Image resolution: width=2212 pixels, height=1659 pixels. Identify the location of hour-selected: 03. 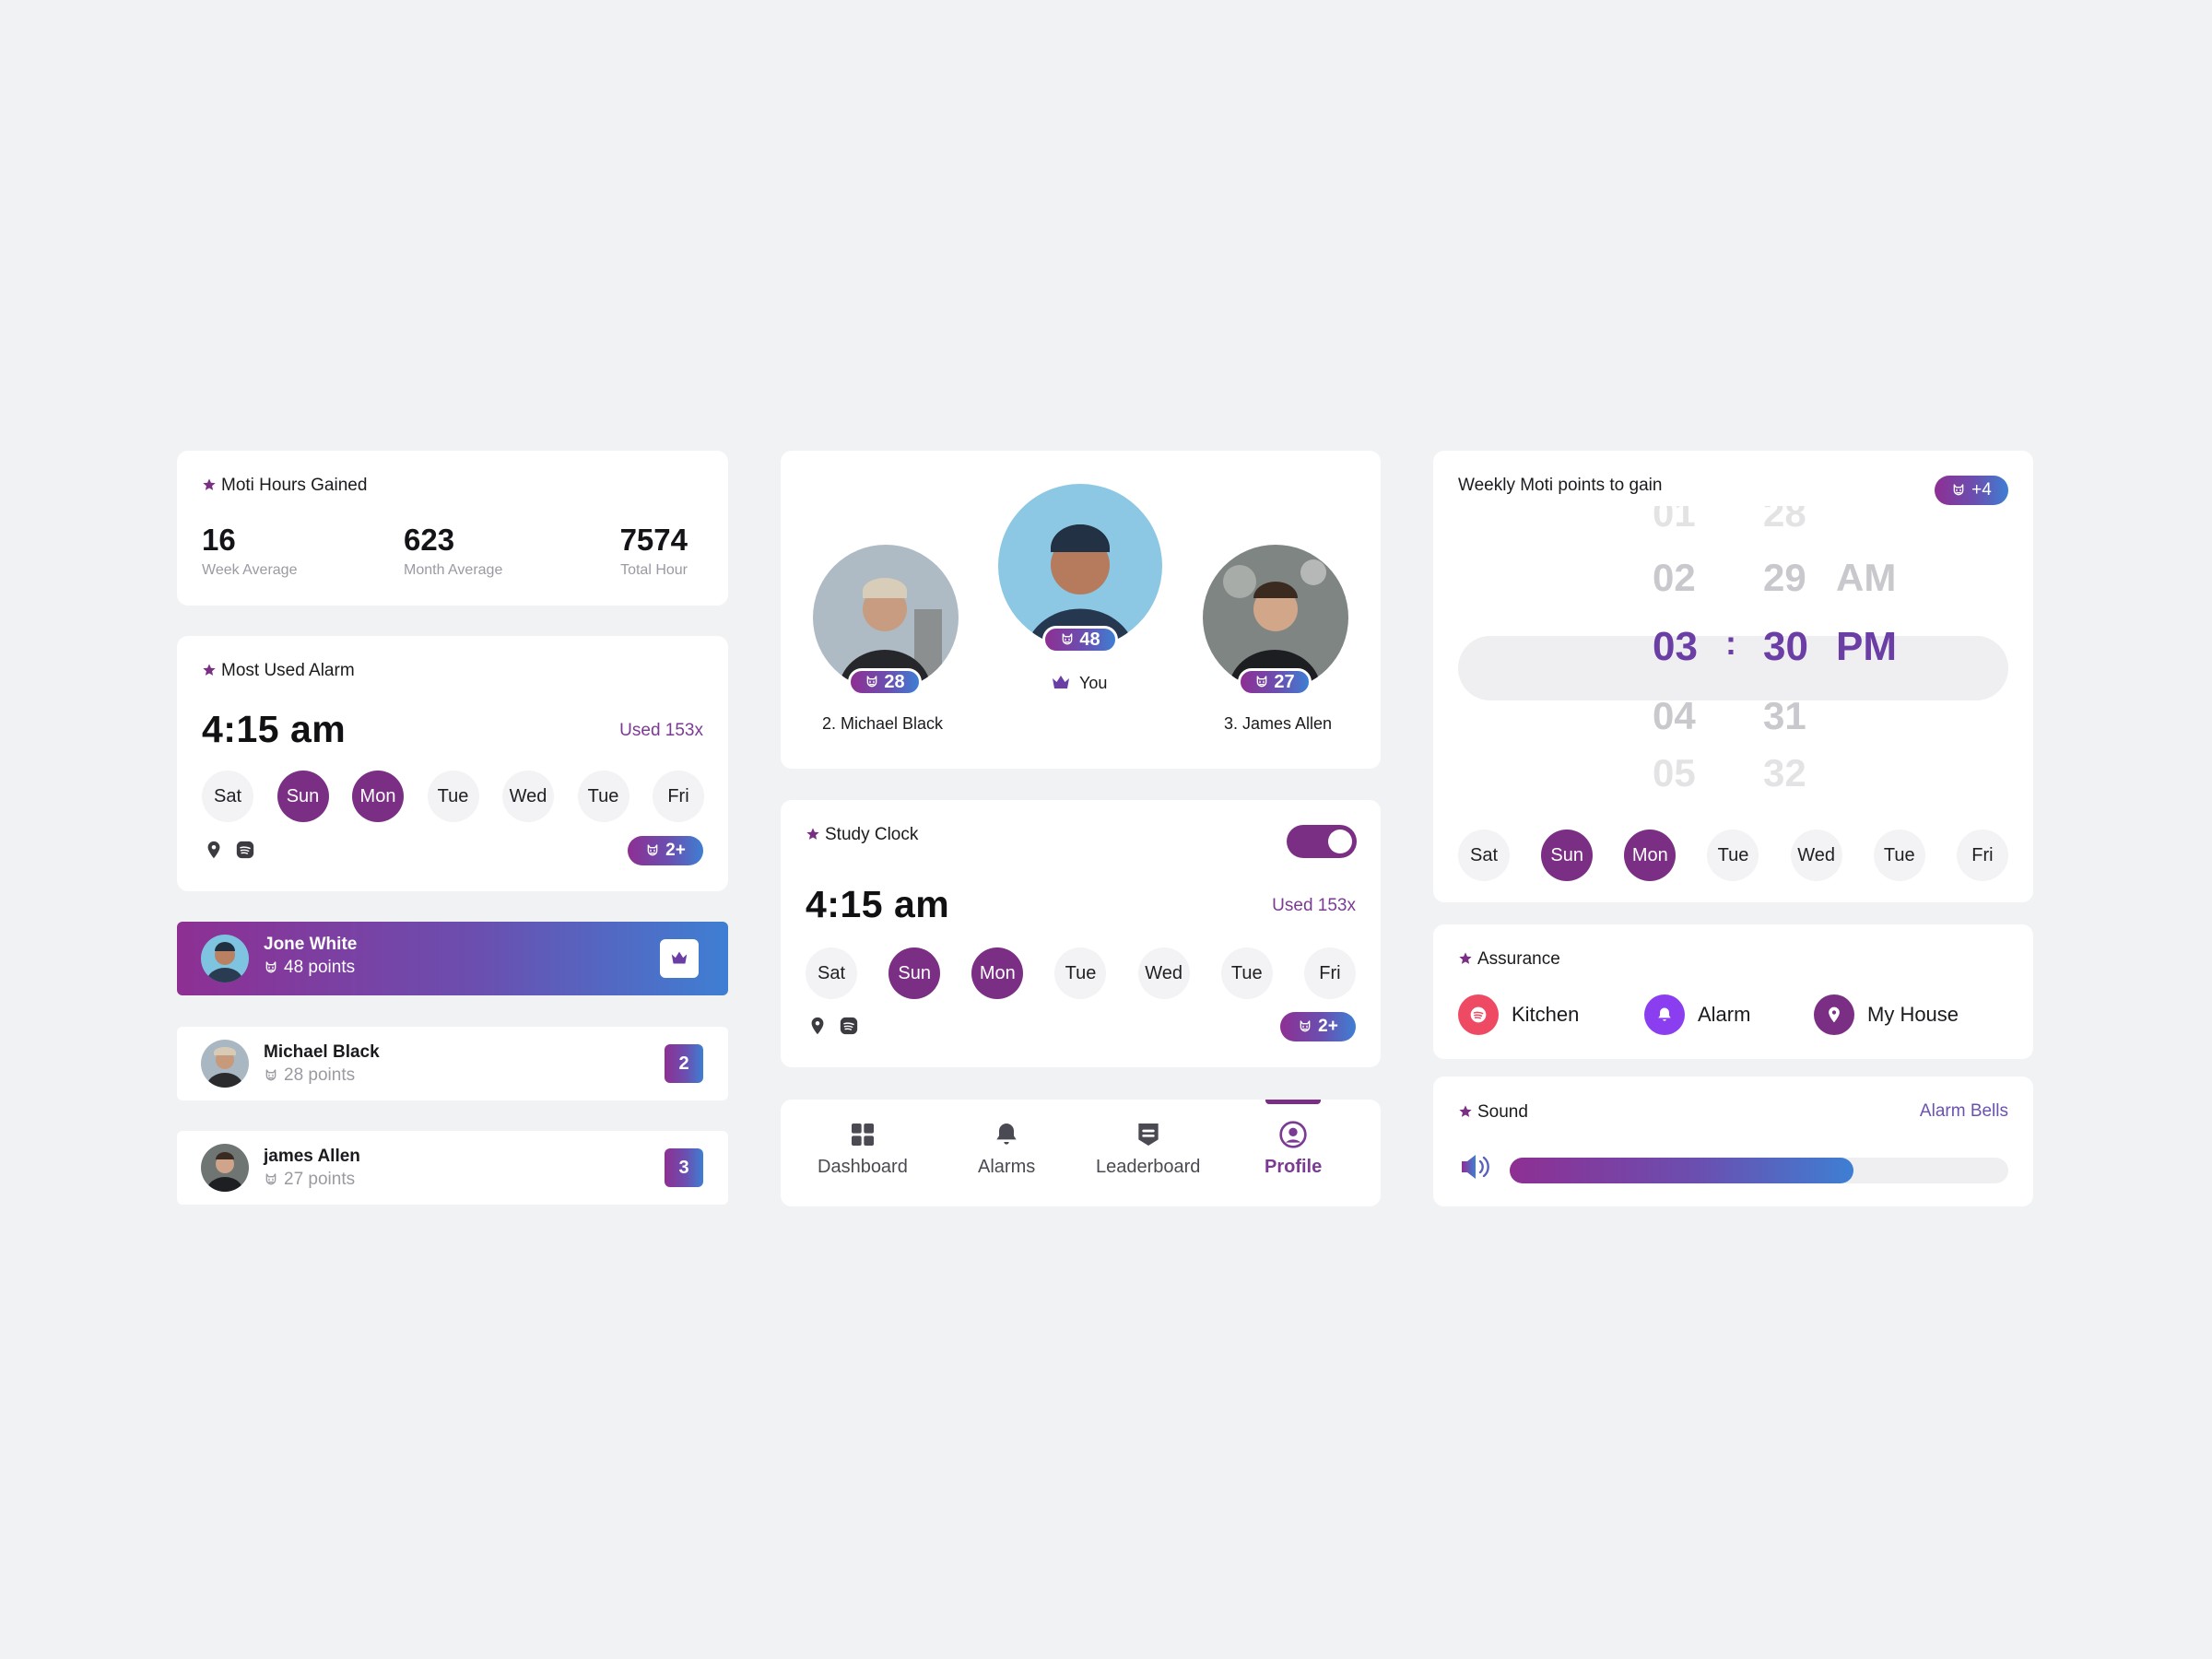
(1675, 646).